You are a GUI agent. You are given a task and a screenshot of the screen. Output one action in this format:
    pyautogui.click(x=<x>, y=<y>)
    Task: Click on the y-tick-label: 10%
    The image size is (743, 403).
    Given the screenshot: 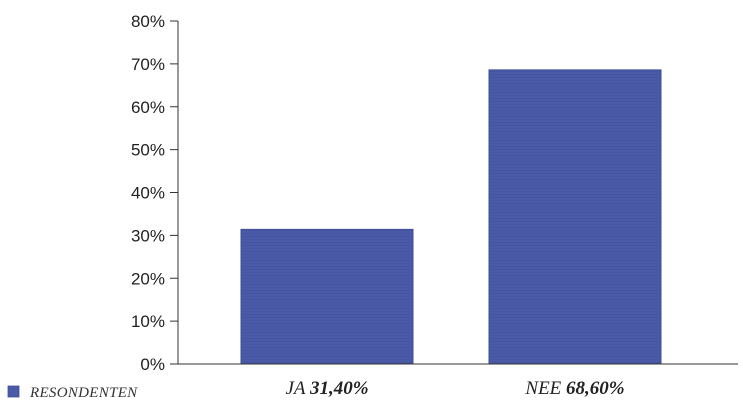 What is the action you would take?
    pyautogui.click(x=148, y=321)
    